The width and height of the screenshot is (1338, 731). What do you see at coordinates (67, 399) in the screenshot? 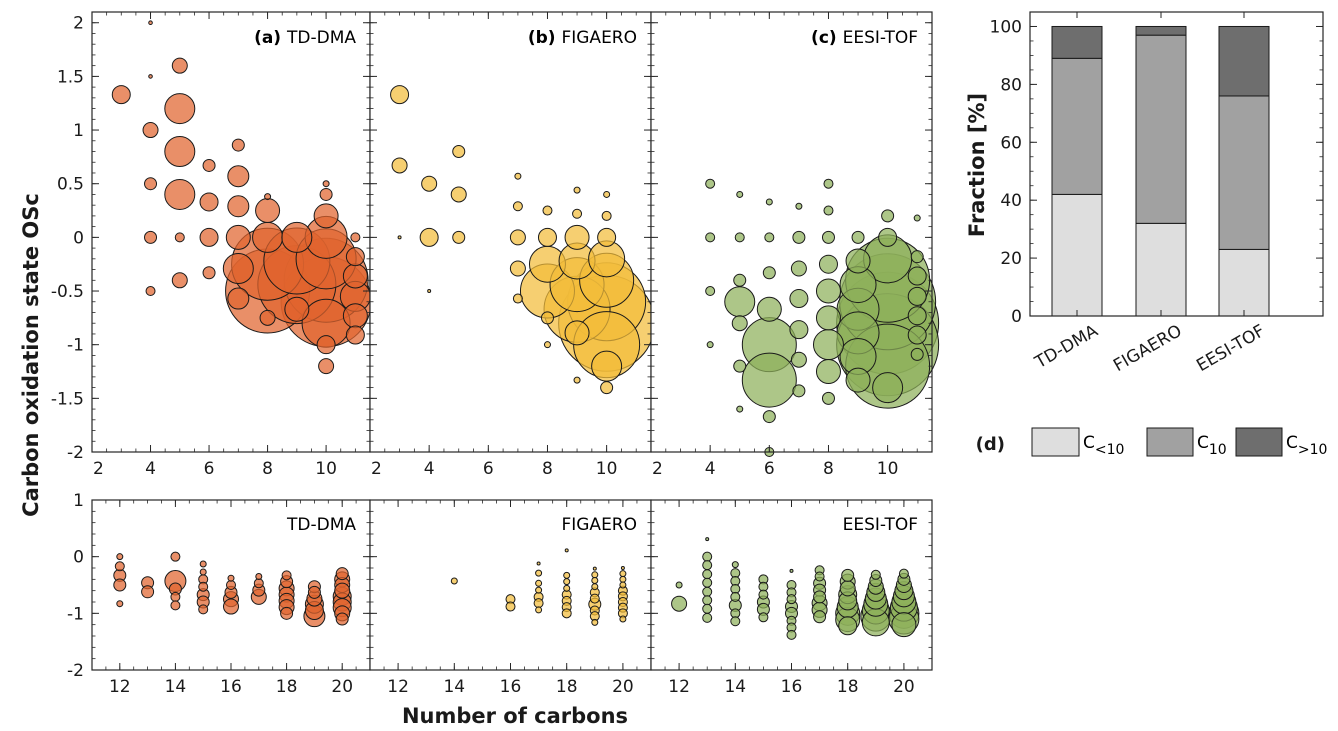
I see `y-tick-label: -1.5` at bounding box center [67, 399].